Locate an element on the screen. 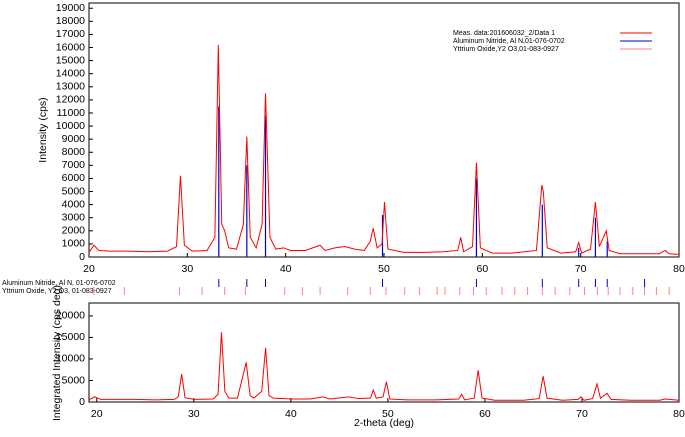  y-tick-label: 8000 is located at coordinates (74, 152).